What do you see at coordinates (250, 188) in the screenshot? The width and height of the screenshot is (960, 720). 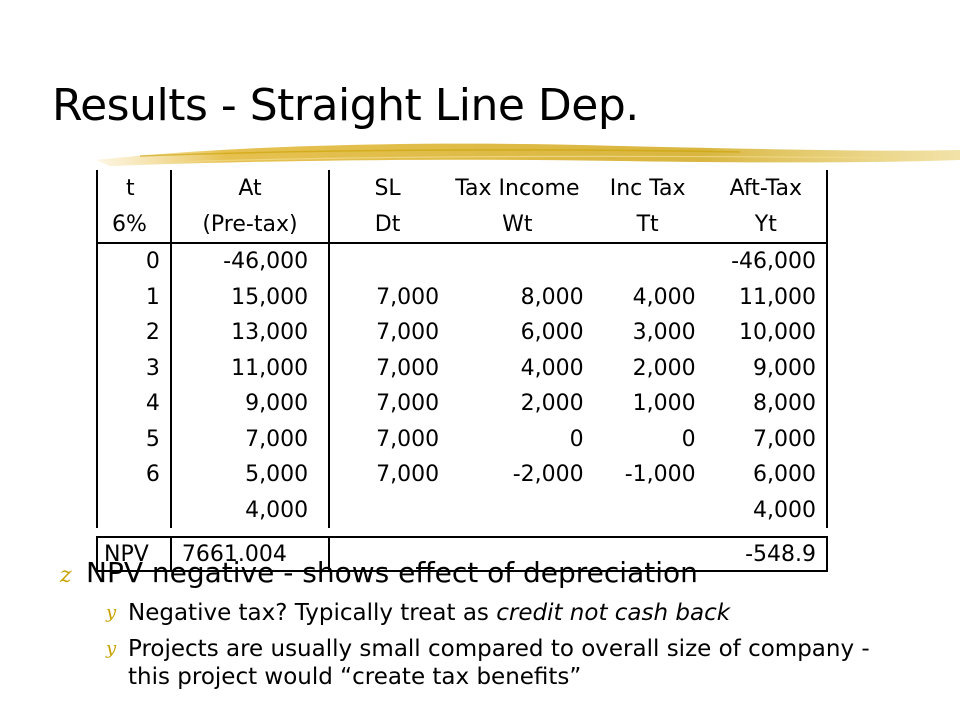 I see `header-at: At` at bounding box center [250, 188].